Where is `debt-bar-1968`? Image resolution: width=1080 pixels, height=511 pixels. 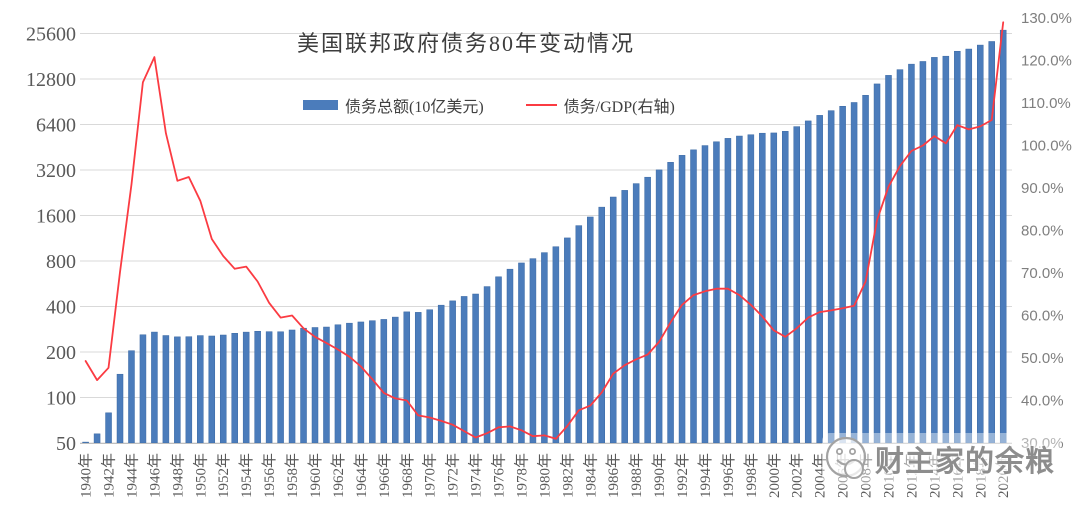 debt-bar-1968 is located at coordinates (407, 377).